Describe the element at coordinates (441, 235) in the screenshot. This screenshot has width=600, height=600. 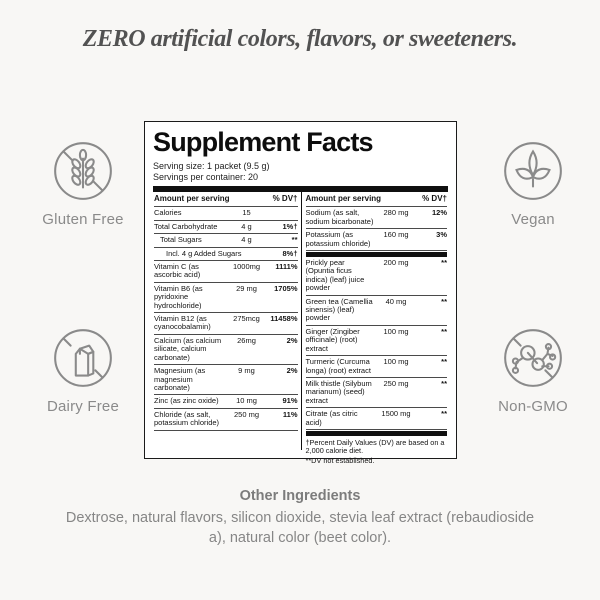
I see `nutrient-dv: 3%` at that location.